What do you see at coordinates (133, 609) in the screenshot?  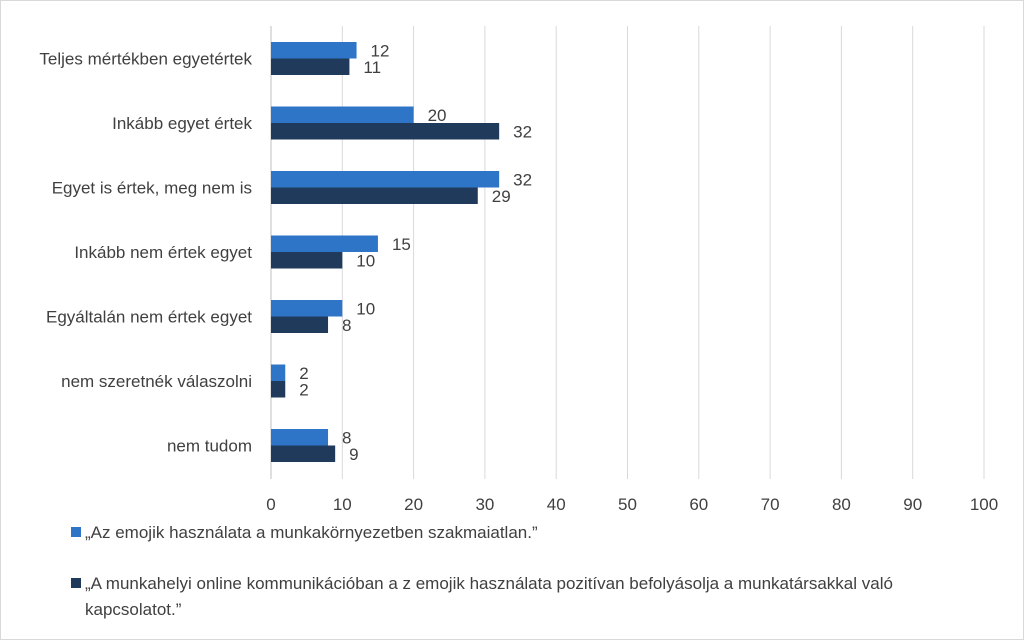 I see `legend-label: kapcsolatot.”` at bounding box center [133, 609].